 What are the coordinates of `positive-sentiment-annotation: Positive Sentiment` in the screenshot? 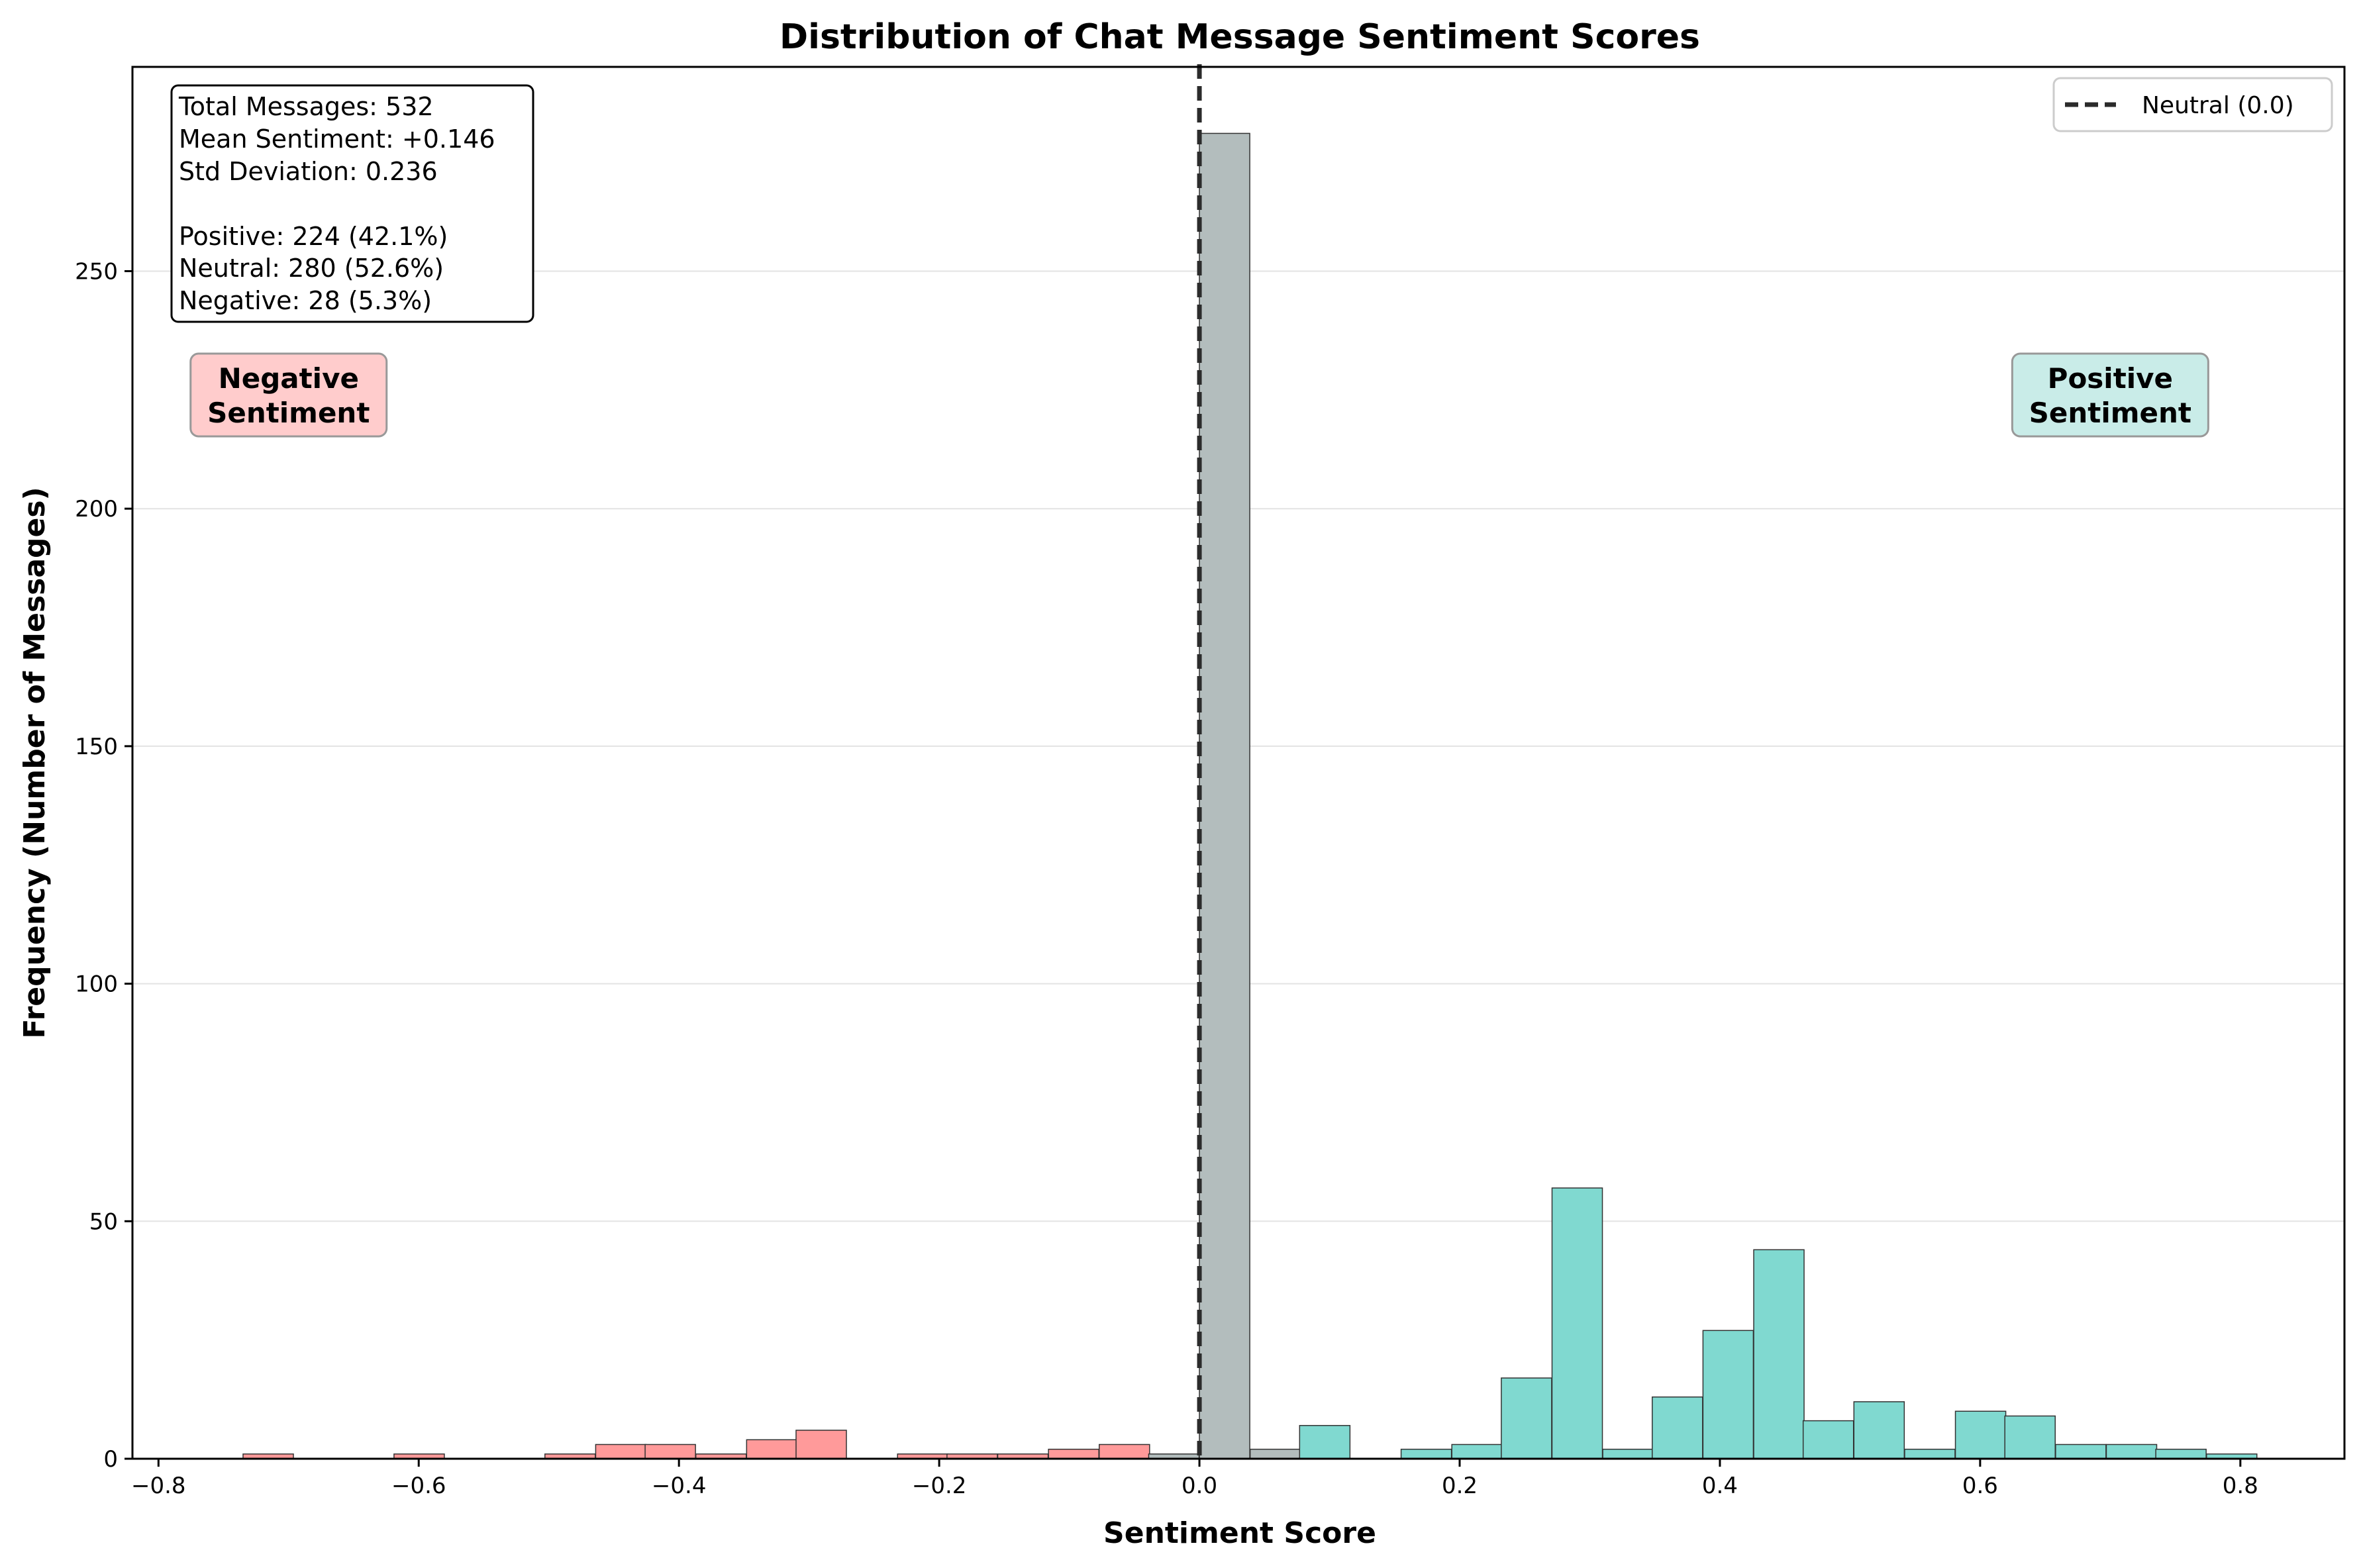 It's located at (2110, 395).